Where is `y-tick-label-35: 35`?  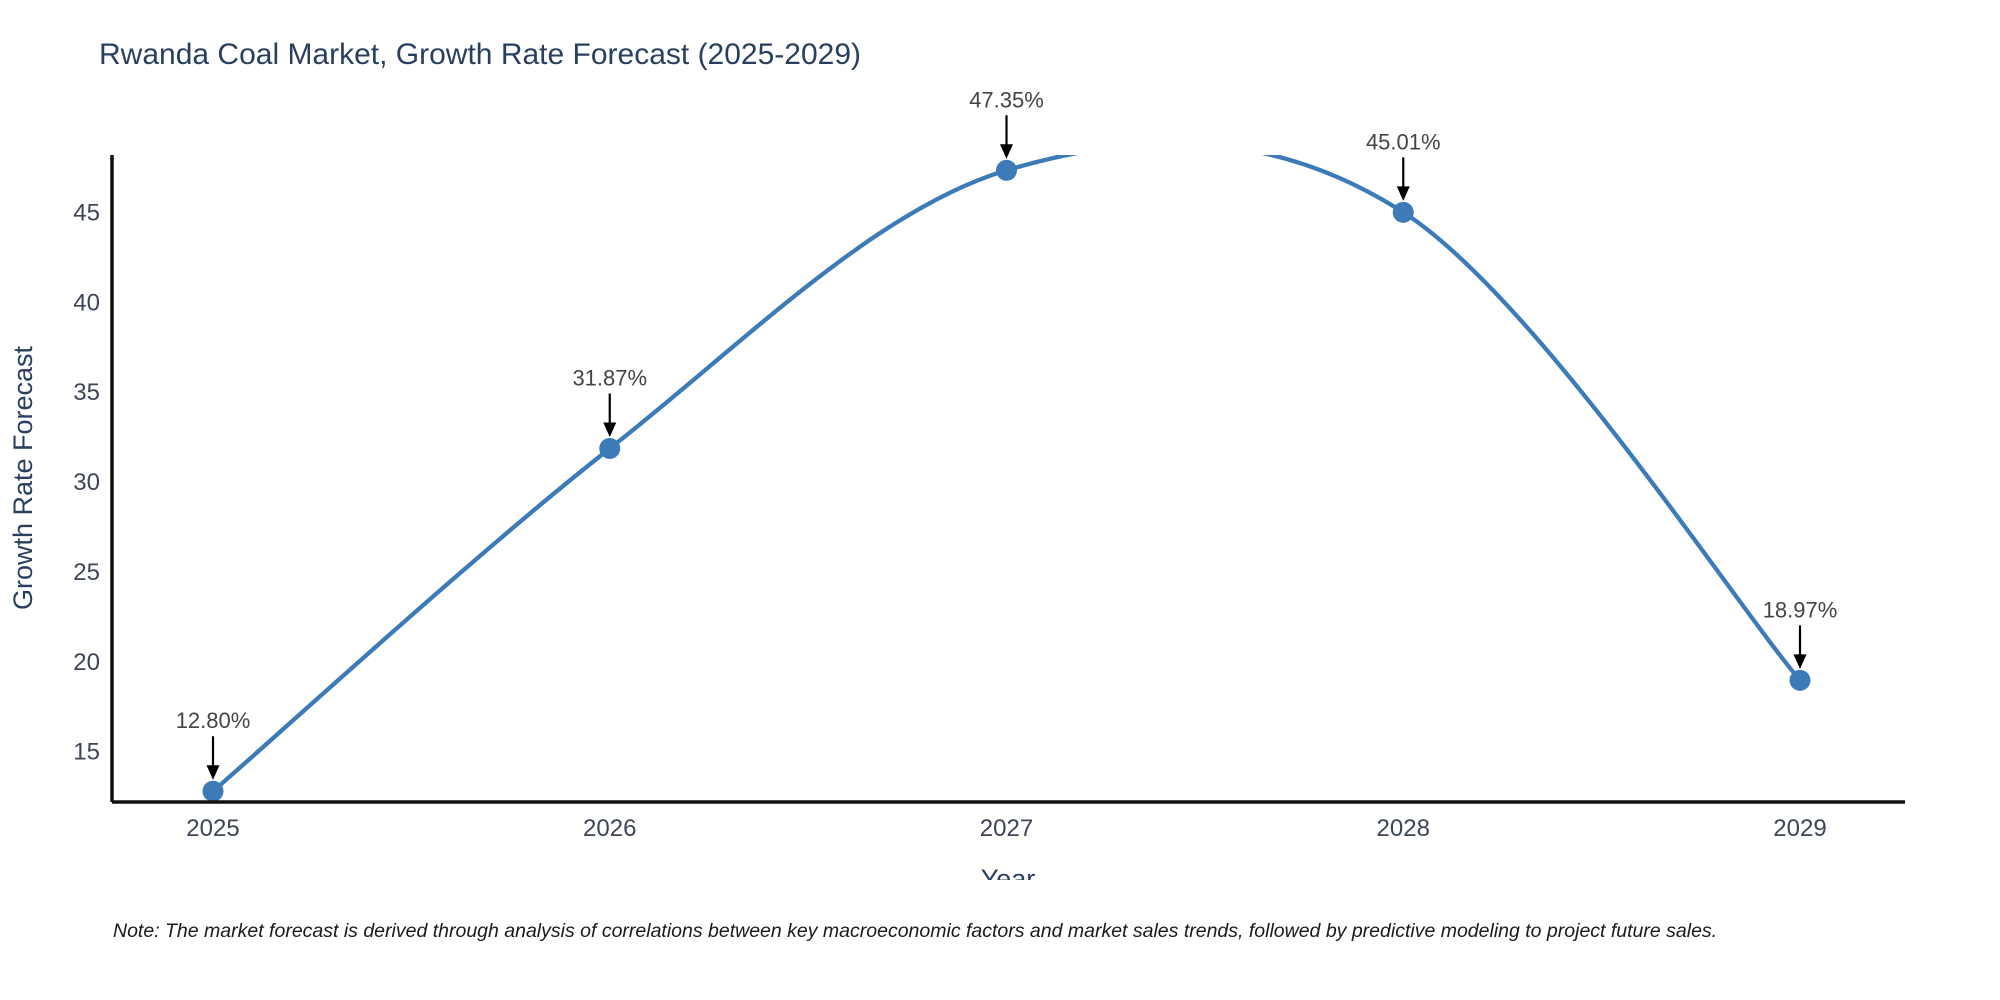
y-tick-label-35: 35 is located at coordinates (86, 392).